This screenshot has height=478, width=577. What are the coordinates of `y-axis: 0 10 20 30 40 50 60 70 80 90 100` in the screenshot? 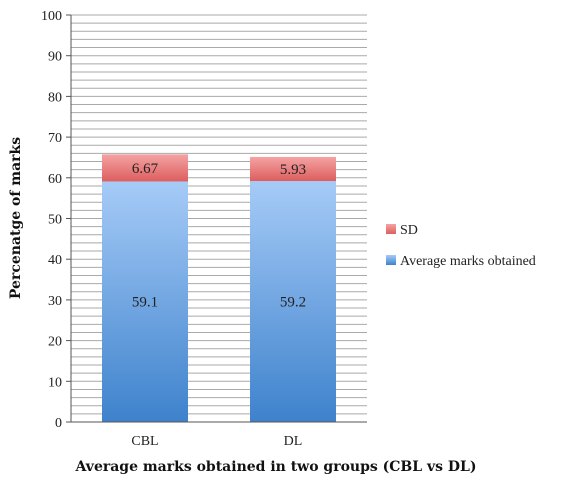 It's located at (56, 220).